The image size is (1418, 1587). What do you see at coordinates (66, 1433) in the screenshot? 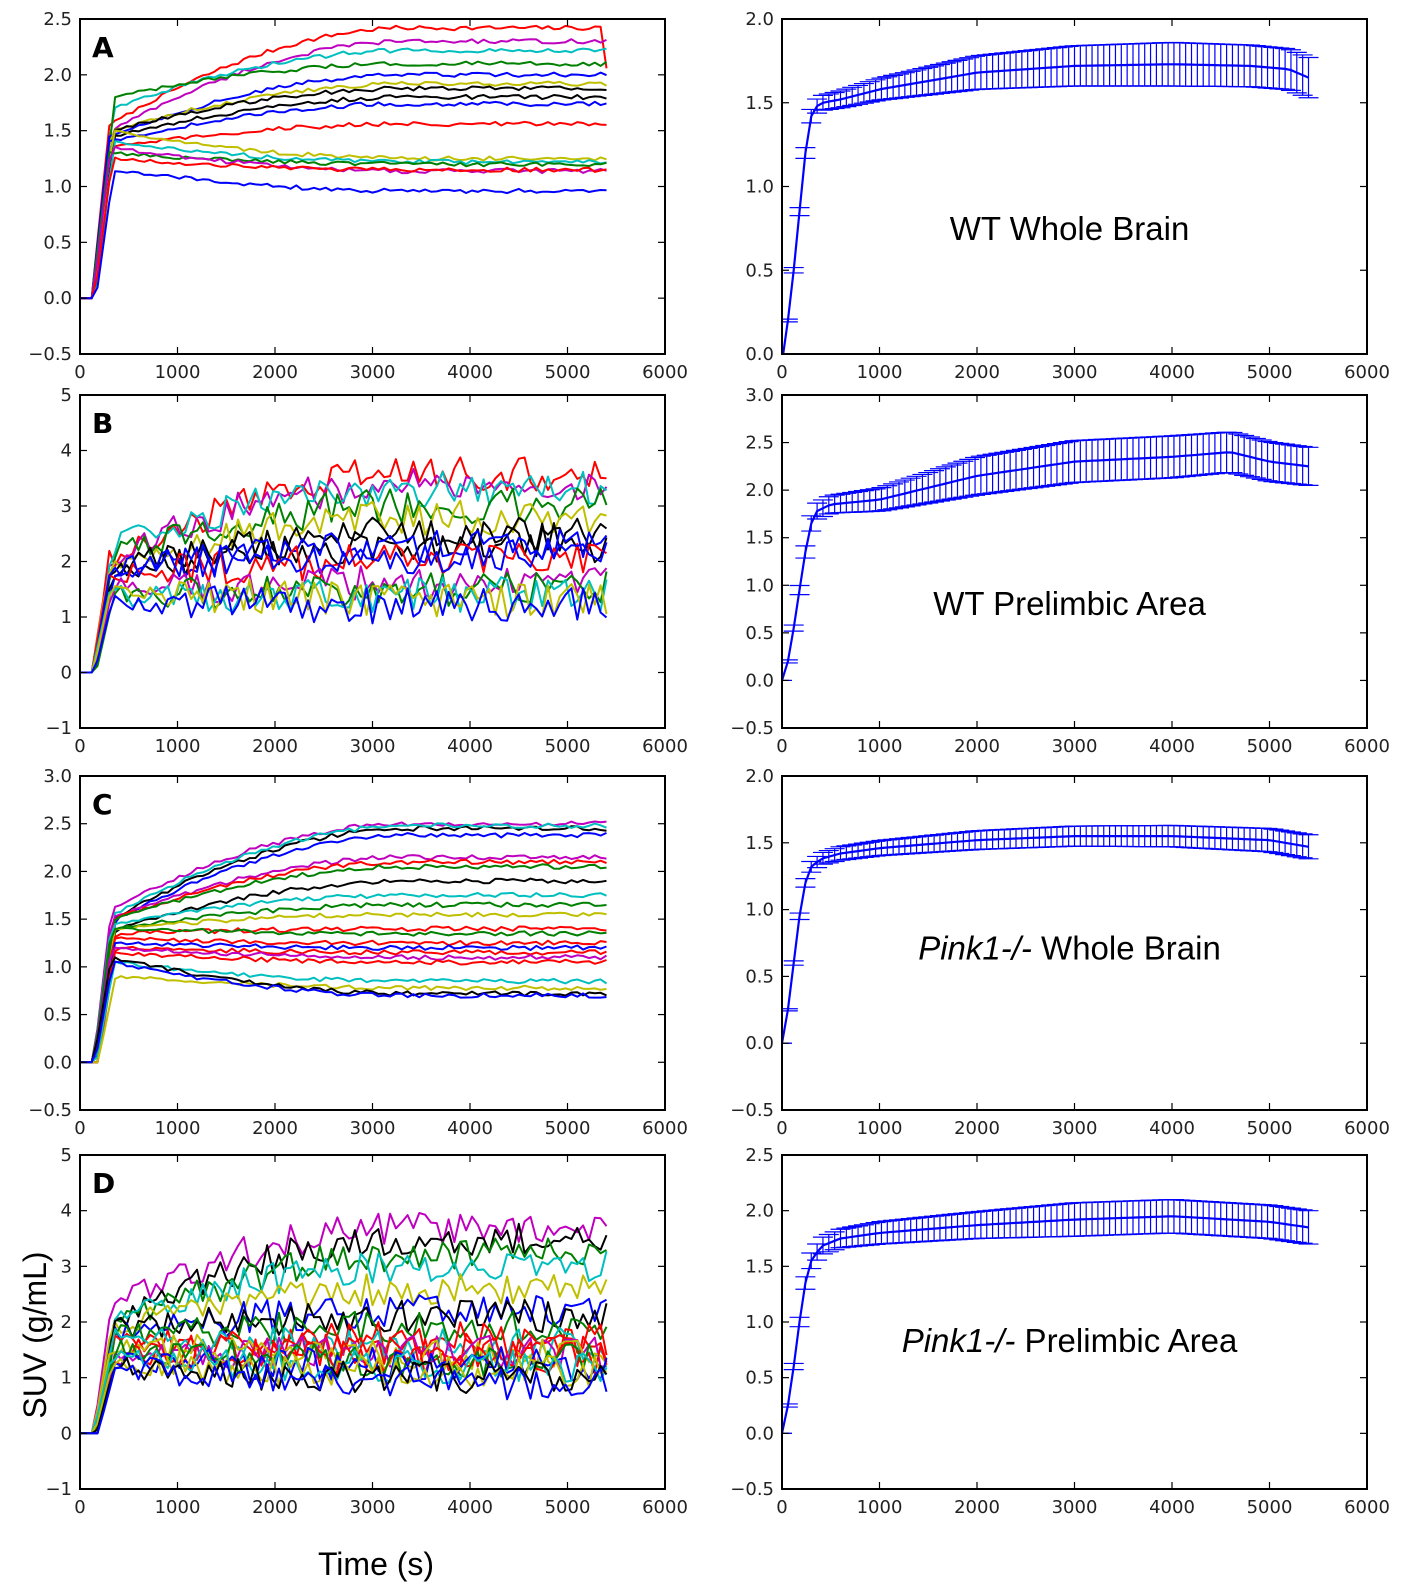
I see `y-tick-label: 0` at bounding box center [66, 1433].